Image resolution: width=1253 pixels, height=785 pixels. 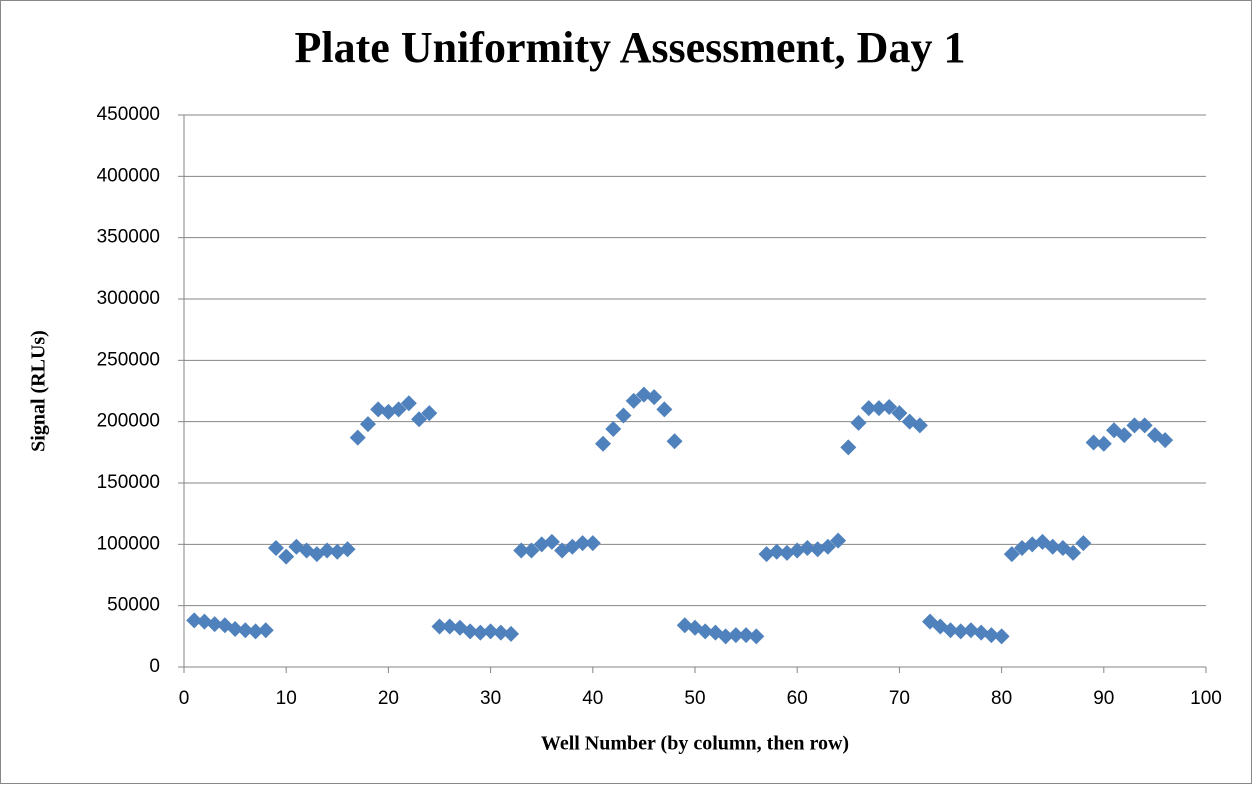 I want to click on x-tick-label: 70, so click(x=899, y=698).